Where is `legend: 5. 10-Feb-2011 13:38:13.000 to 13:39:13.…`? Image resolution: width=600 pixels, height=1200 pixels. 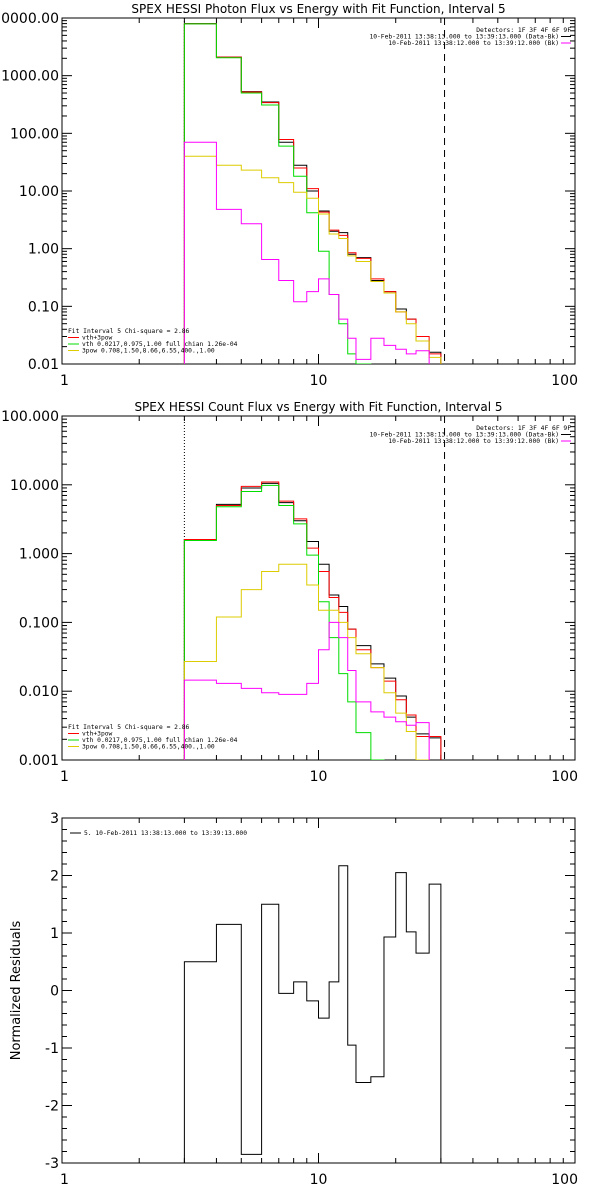
legend: 5. 10-Feb-2011 13:38:13.000 to 13:39:13.… is located at coordinates (158, 833).